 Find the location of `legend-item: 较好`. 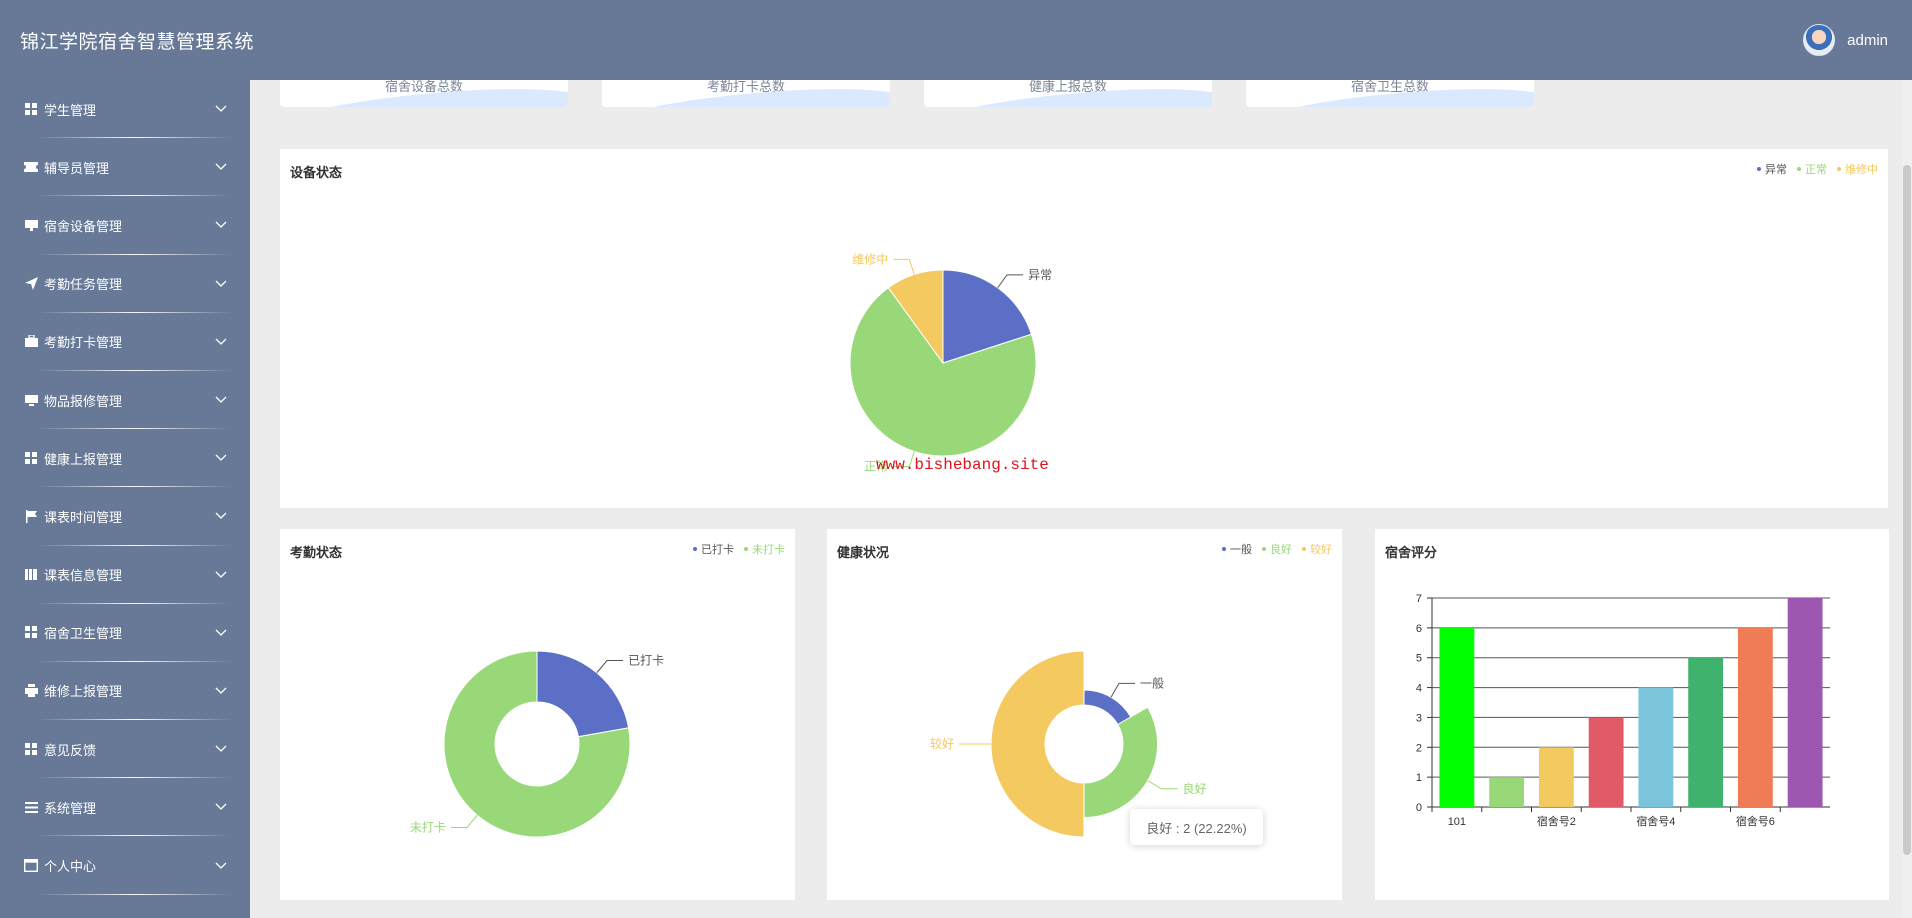

legend-item: 较好 is located at coordinates (1317, 549).